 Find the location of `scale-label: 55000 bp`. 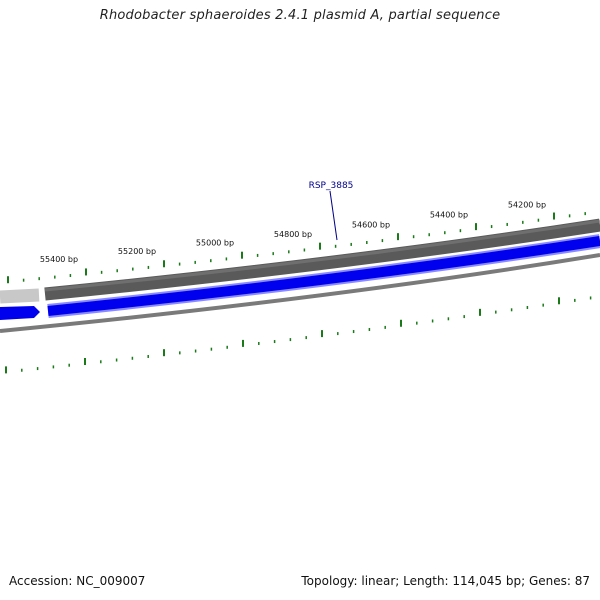

scale-label: 55000 bp is located at coordinates (215, 243).